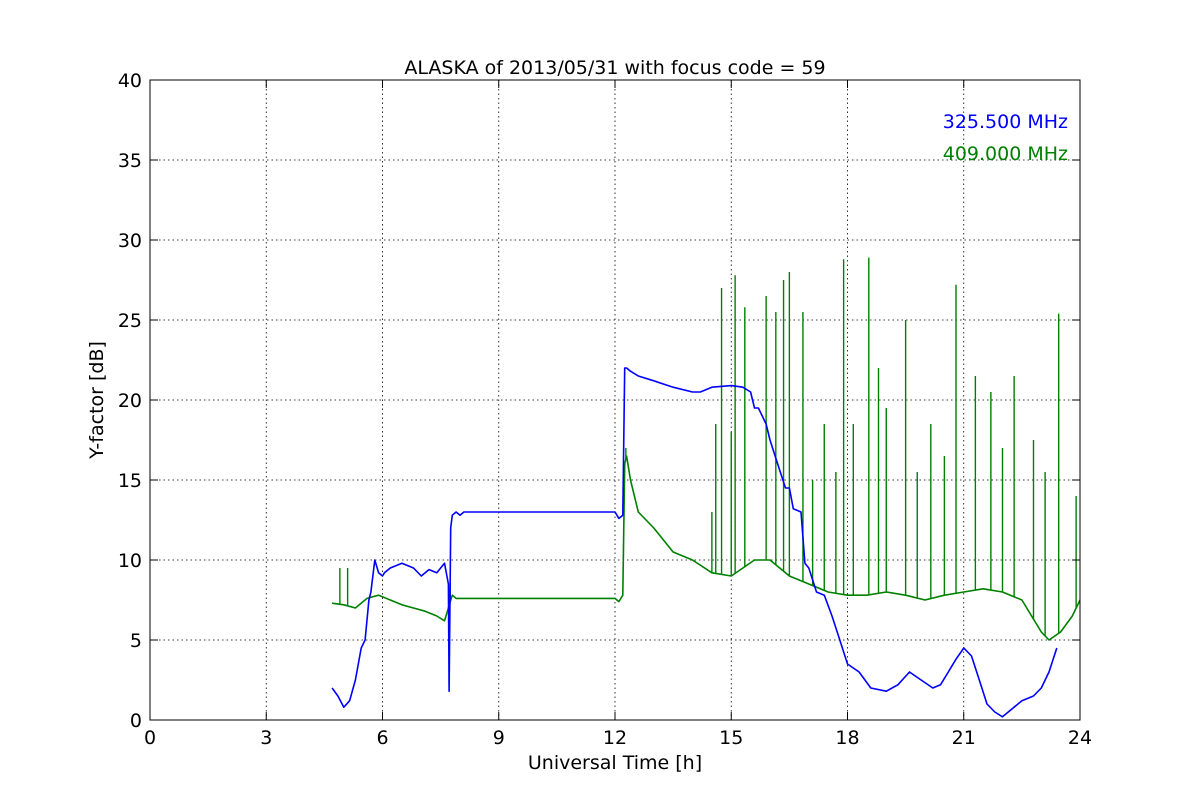  I want to click on legend: 325.500 MHz 409.000 MHz, so click(1005, 138).